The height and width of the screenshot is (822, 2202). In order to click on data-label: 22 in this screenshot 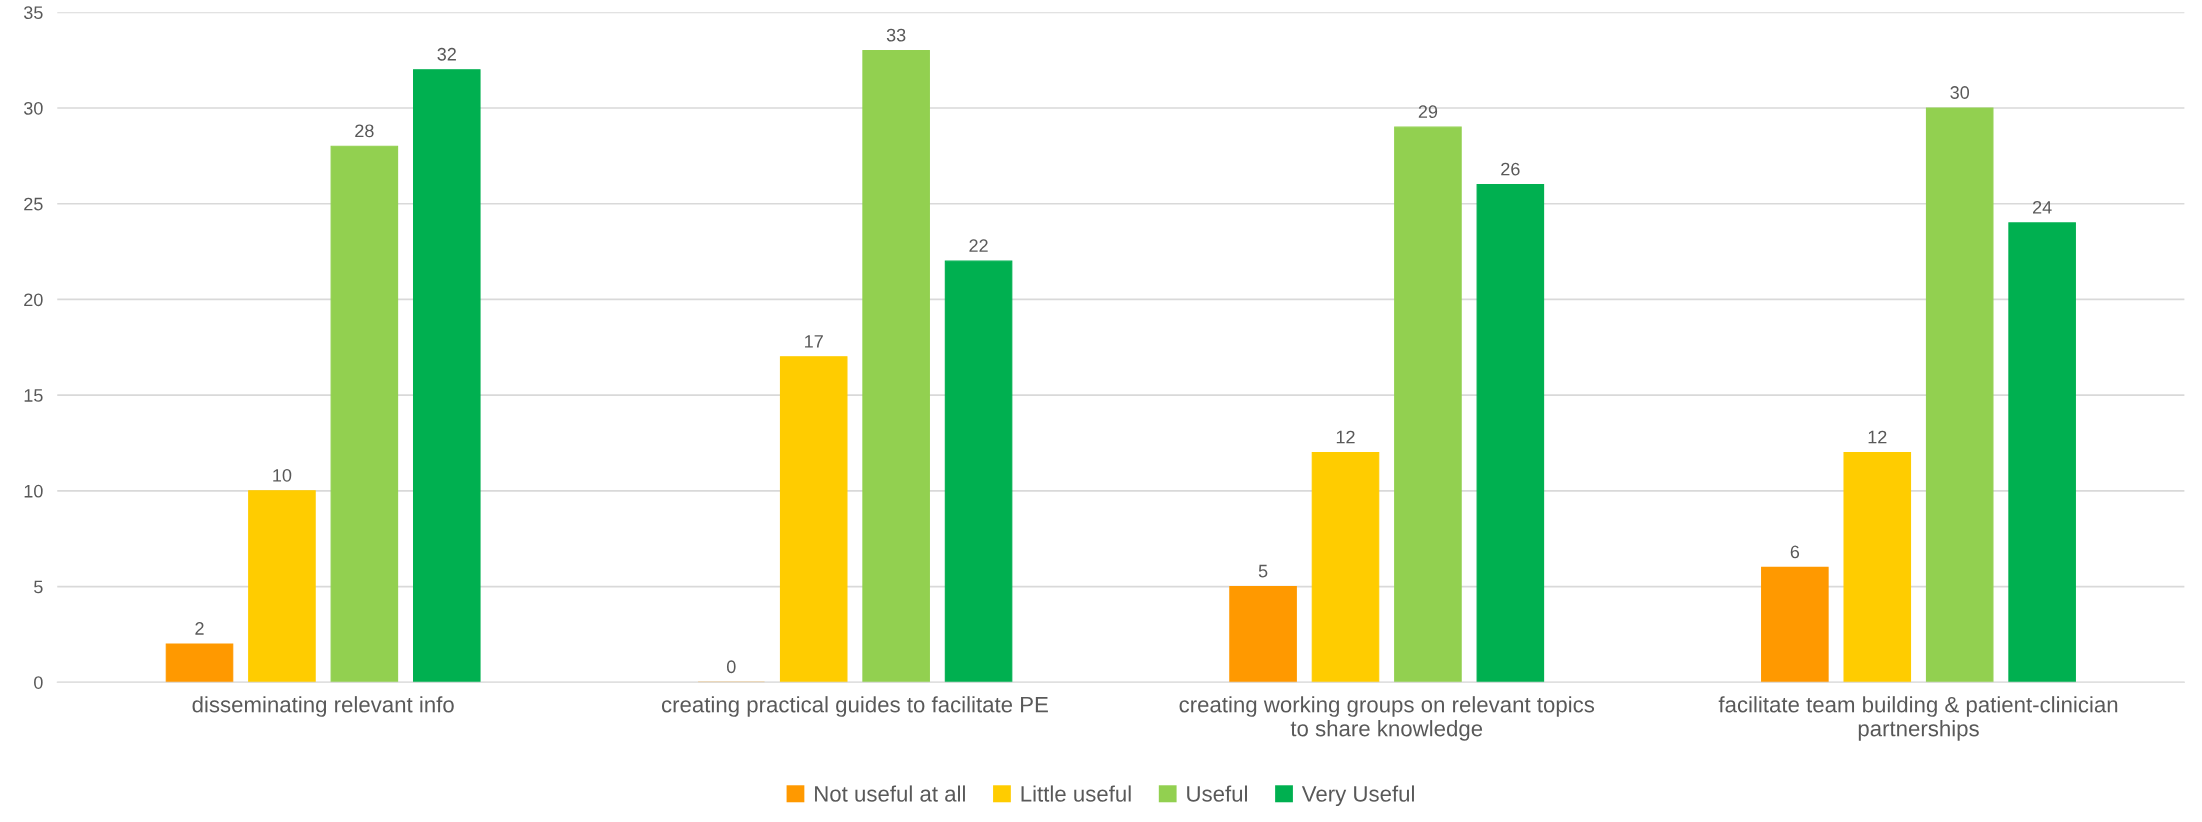, I will do `click(978, 245)`.